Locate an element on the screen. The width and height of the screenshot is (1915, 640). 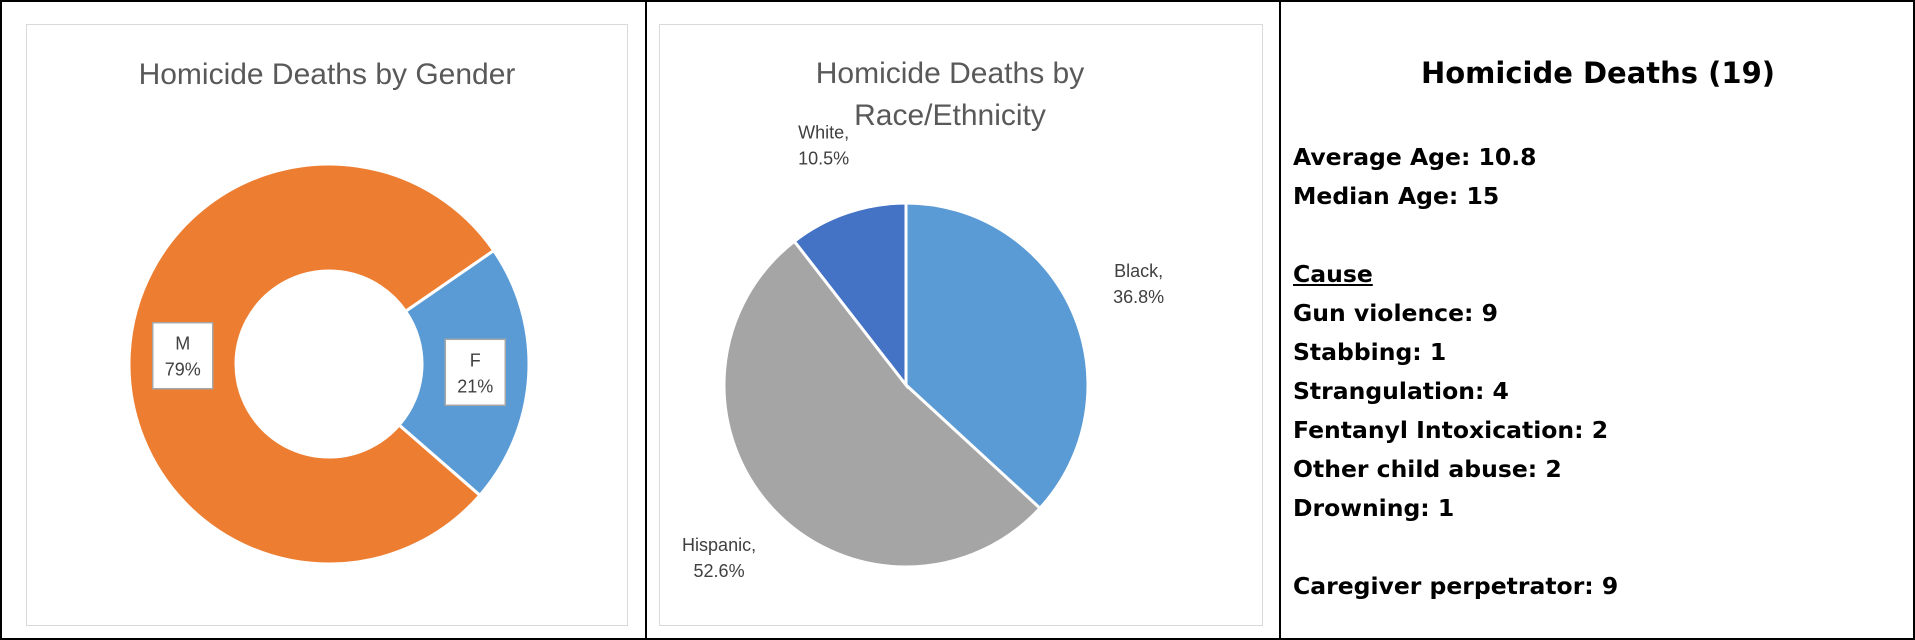
race-chart-title-line2: Race/Ethnicity is located at coordinates (950, 115).